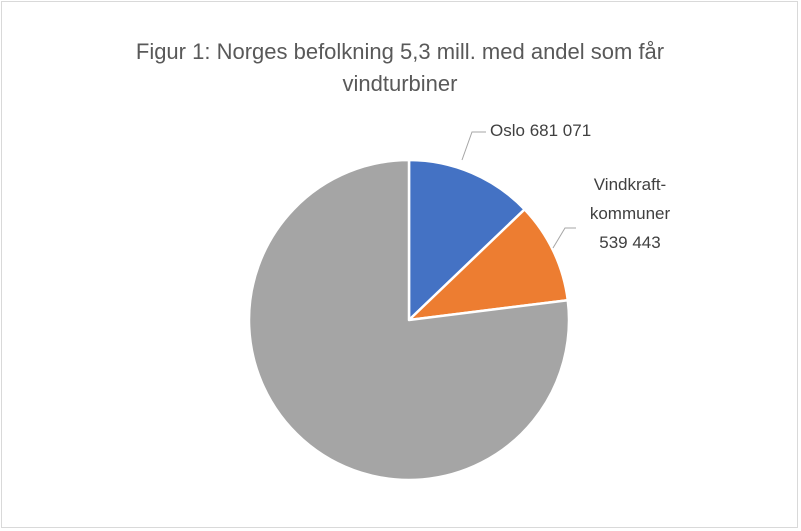  What do you see at coordinates (630, 242) in the screenshot?
I see `label-value: 539 443` at bounding box center [630, 242].